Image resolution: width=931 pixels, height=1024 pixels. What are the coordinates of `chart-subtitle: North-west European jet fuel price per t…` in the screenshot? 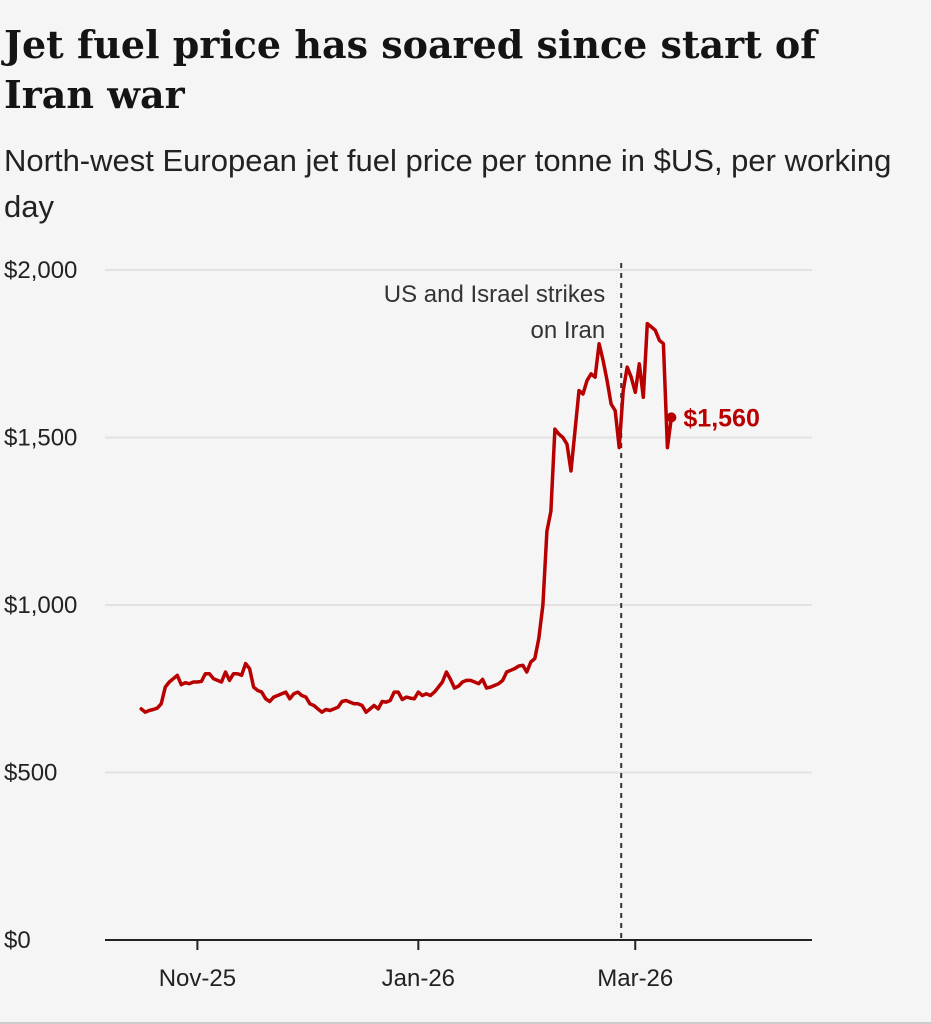 It's located at (448, 183).